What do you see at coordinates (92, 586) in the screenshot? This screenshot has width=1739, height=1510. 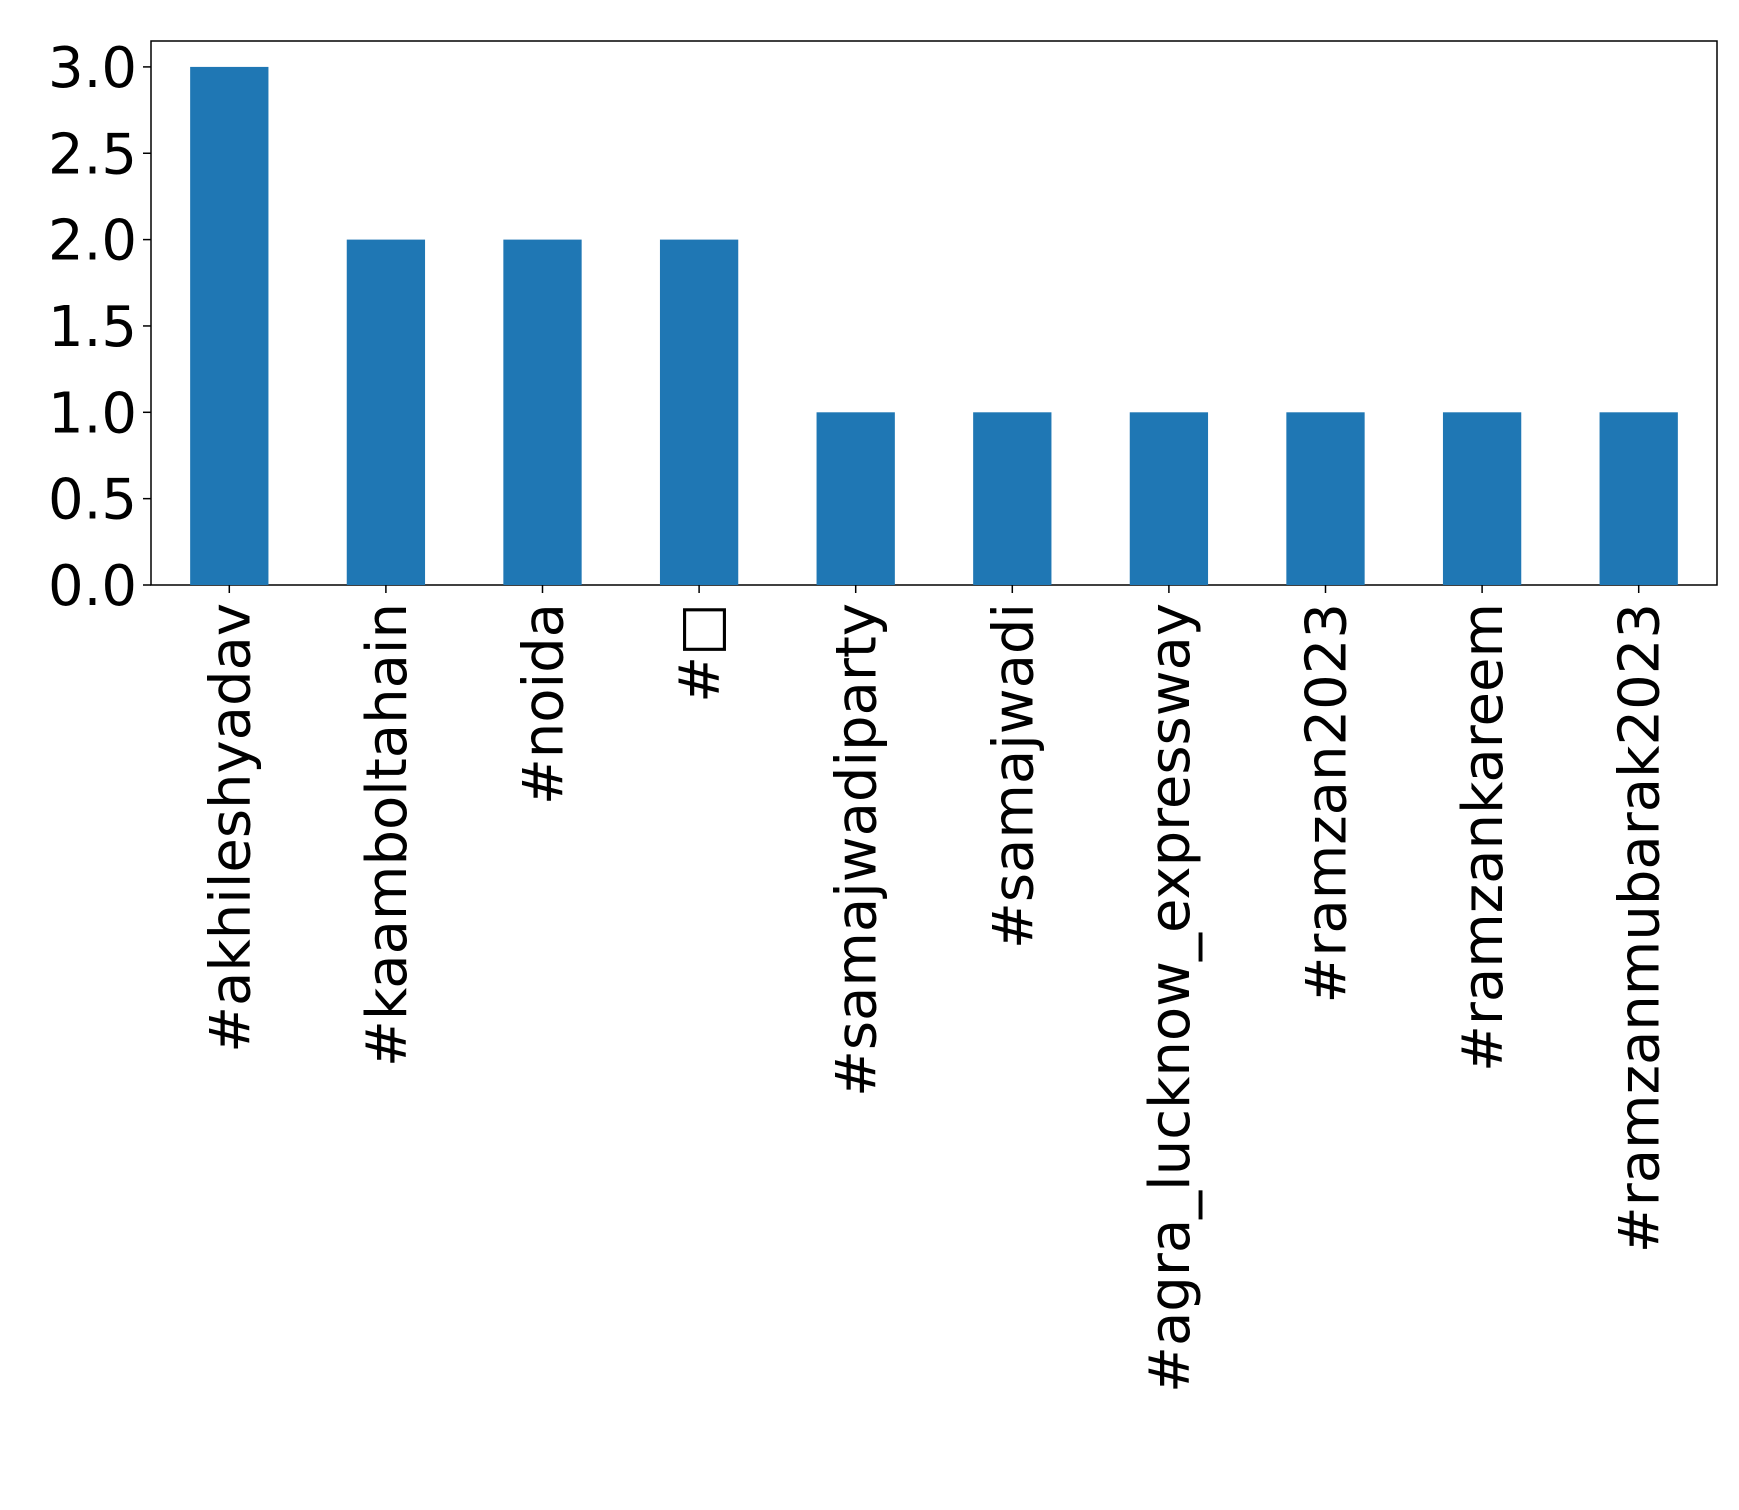 I see `y-tick-label: 0.0` at bounding box center [92, 586].